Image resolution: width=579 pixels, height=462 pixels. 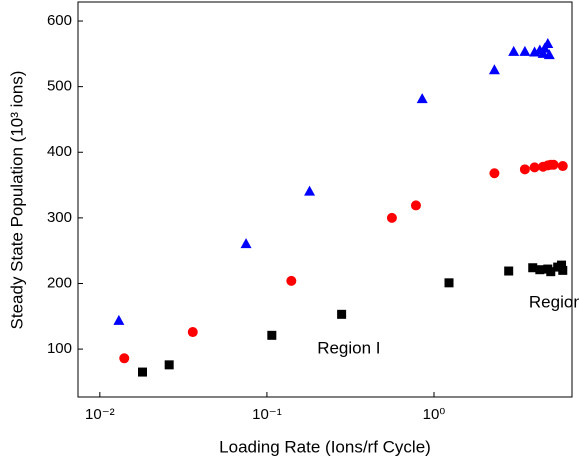 I want to click on x-tick-label: 10⁰, so click(x=434, y=414).